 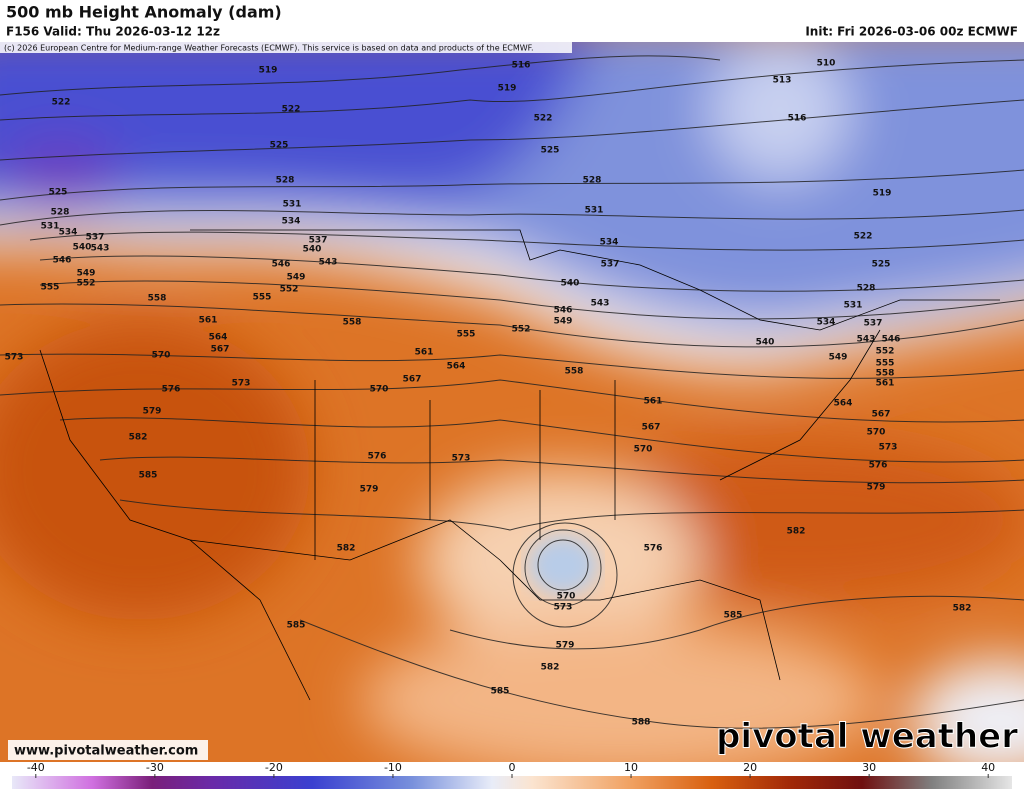 What do you see at coordinates (631, 767) in the screenshot?
I see `colorbar-tick-label: 10` at bounding box center [631, 767].